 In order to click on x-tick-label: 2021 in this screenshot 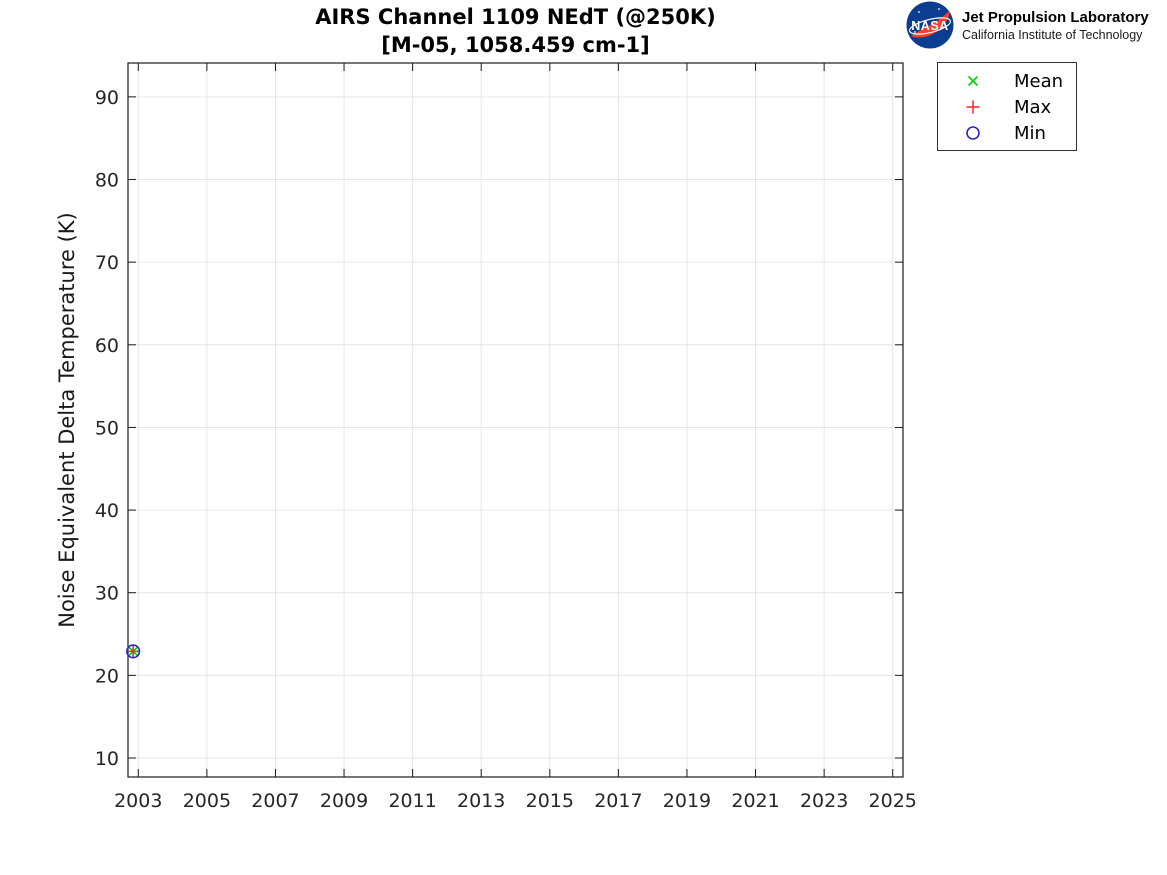, I will do `click(755, 801)`.